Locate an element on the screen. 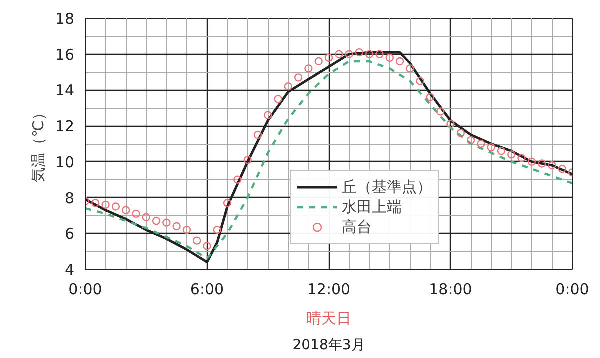 This screenshot has height=358, width=600. x-tick-label: 12:00 is located at coordinates (329, 289).